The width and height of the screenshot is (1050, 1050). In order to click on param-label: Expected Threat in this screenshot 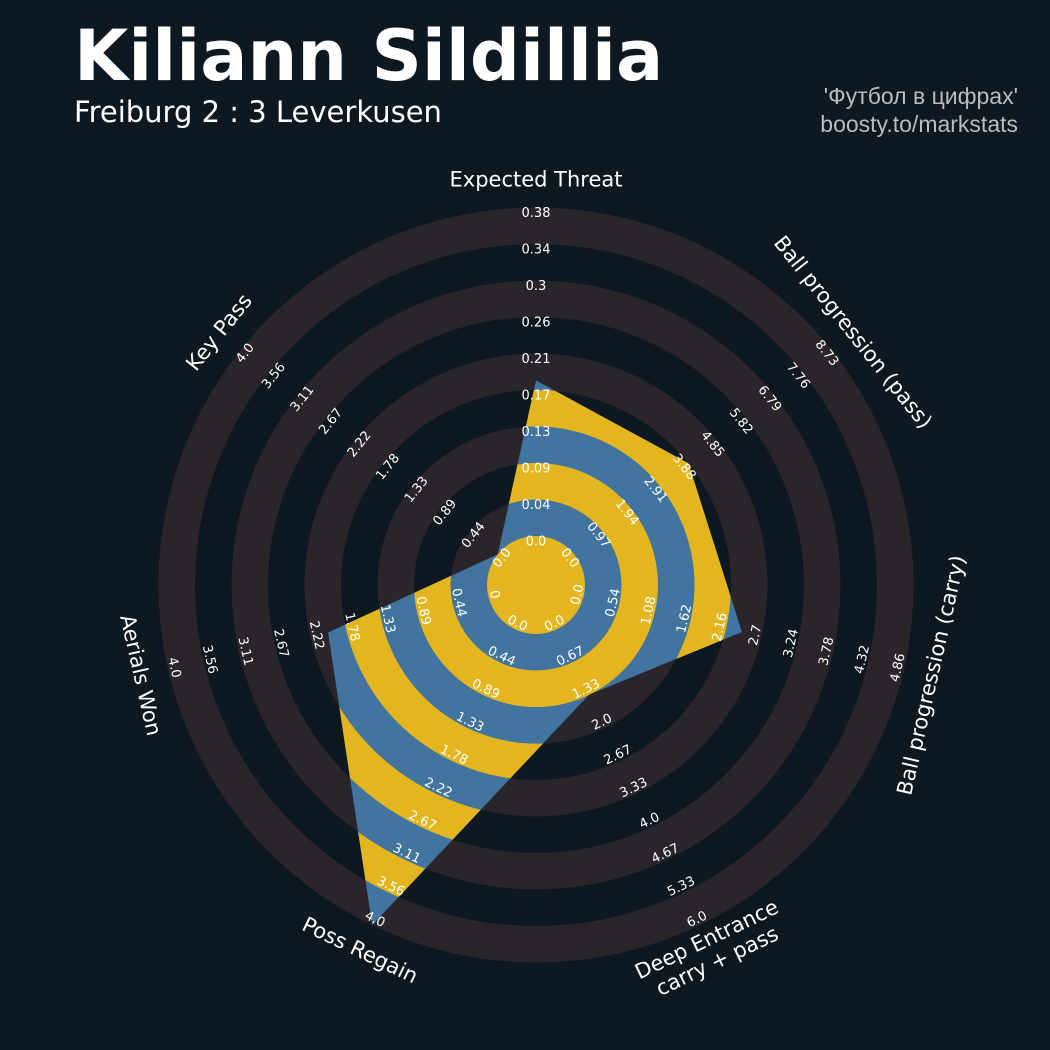, I will do `click(536, 180)`.